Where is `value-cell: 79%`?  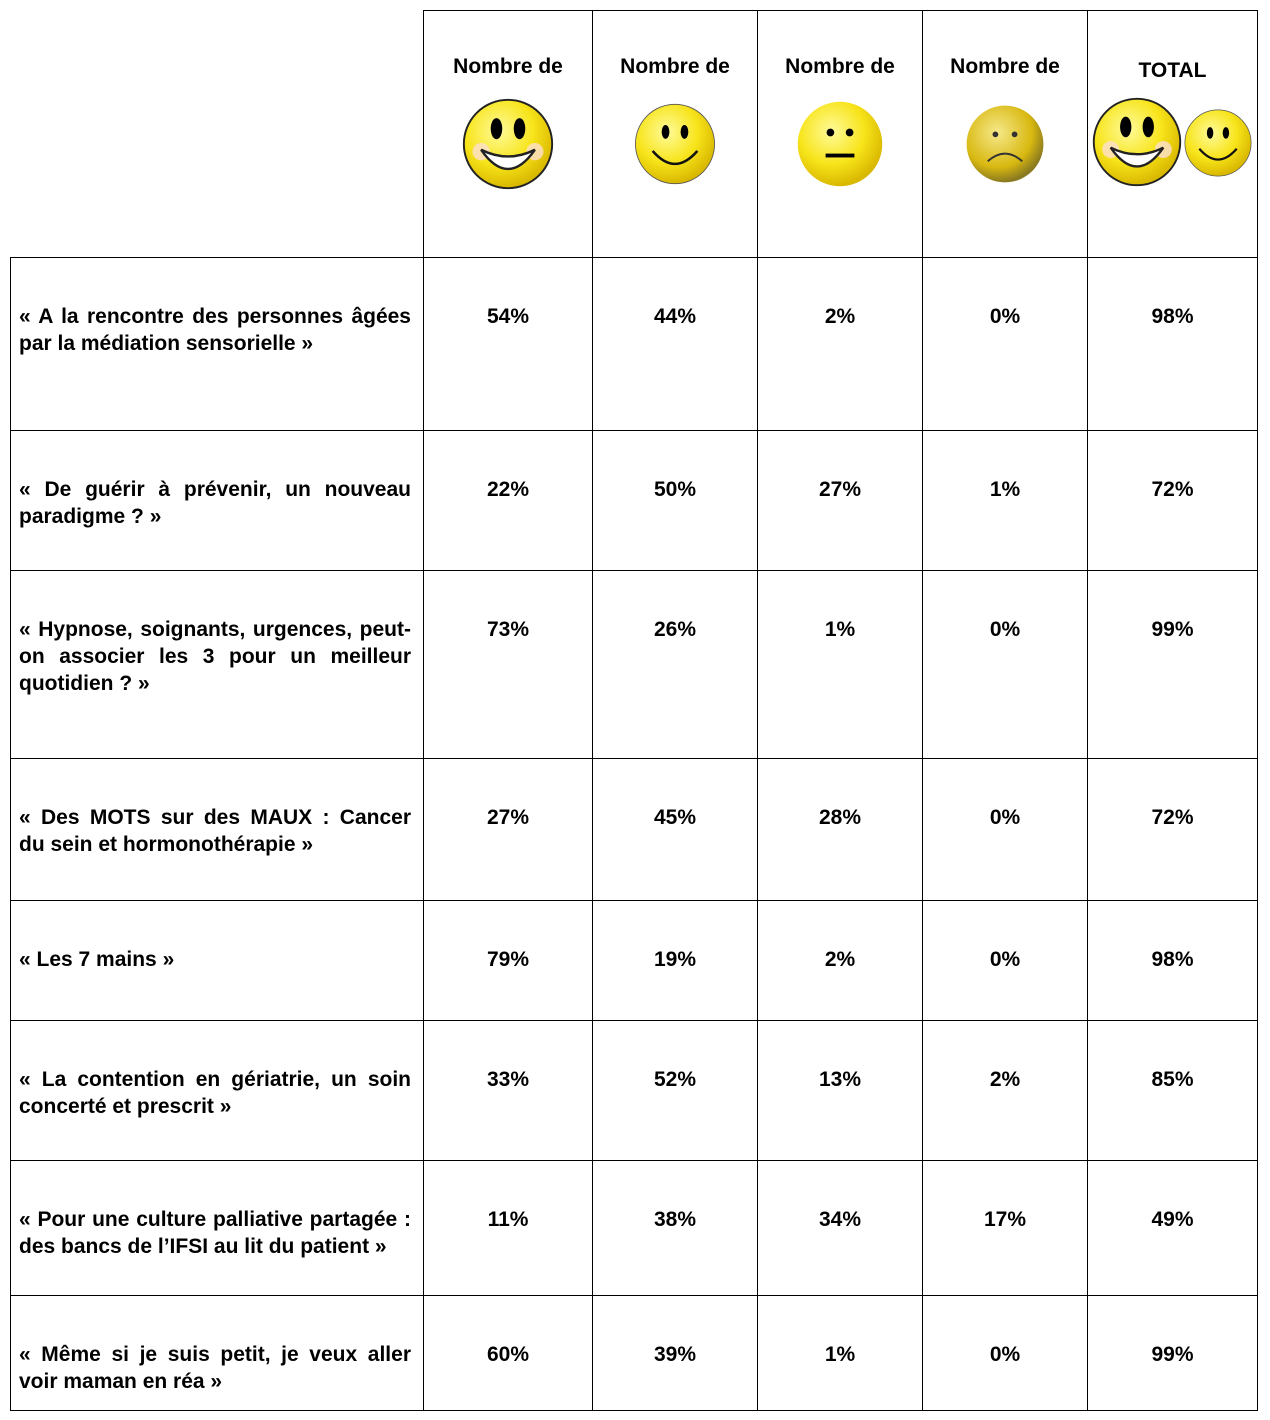
value-cell: 79% is located at coordinates (508, 960).